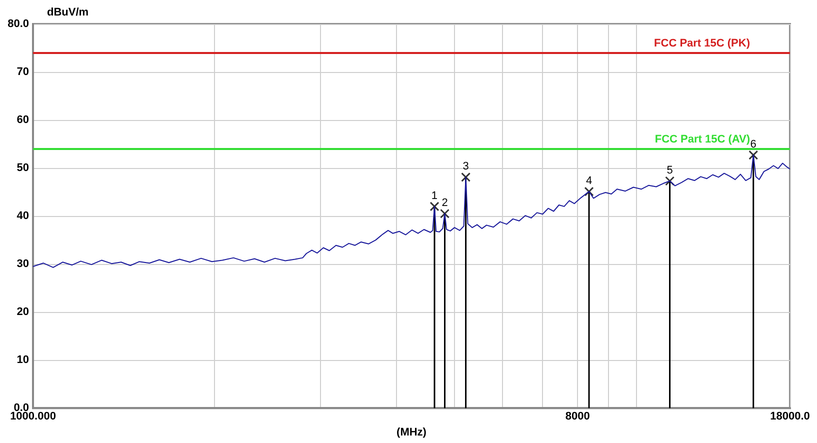 The width and height of the screenshot is (817, 443). What do you see at coordinates (411, 432) in the screenshot?
I see `x-axis-title: (MHz)` at bounding box center [411, 432].